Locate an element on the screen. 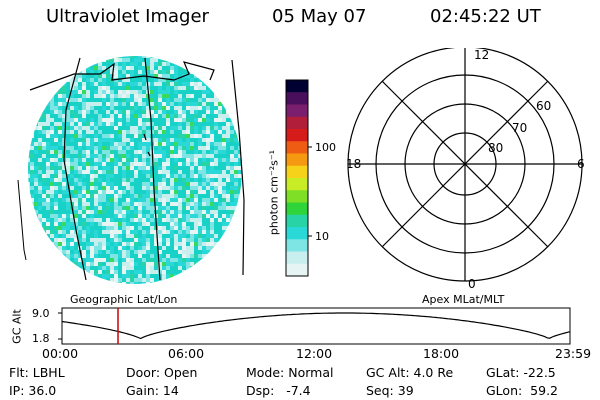 This screenshot has width=600, height=400. colorbar-tick-100: 100 is located at coordinates (325, 147).